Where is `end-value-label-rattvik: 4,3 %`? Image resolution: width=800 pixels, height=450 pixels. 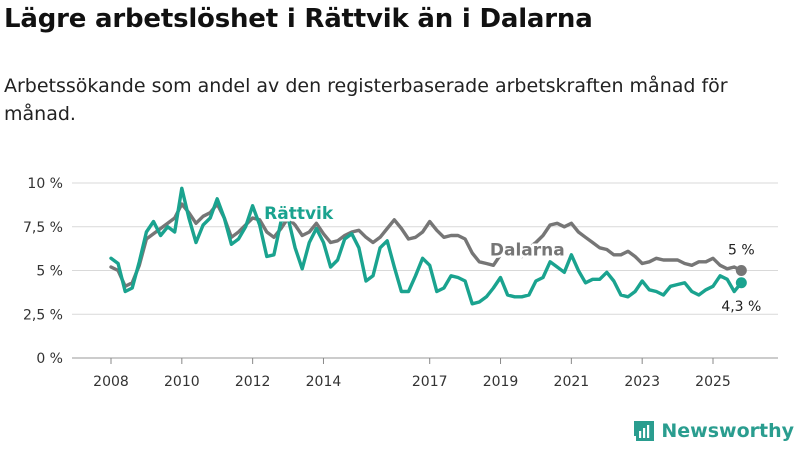 end-value-label-rattvik: 4,3 % is located at coordinates (741, 307).